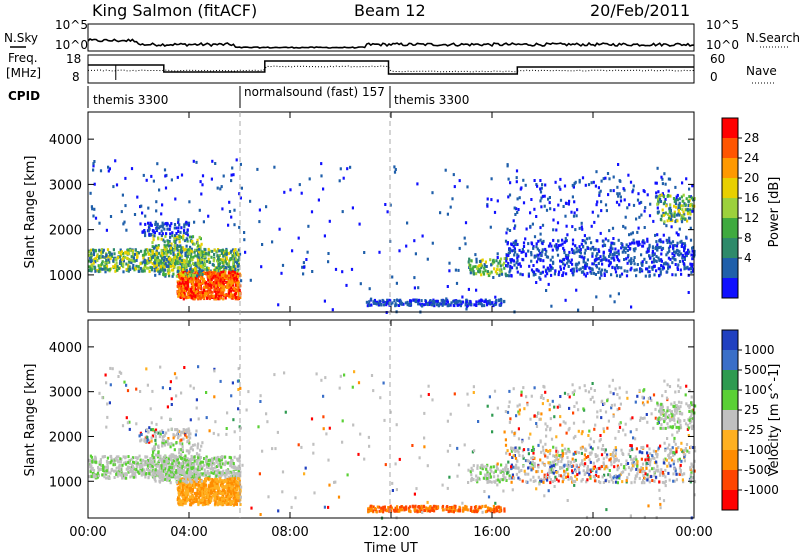 The image size is (800, 554). I want to click on freq-trace, so click(391, 67).